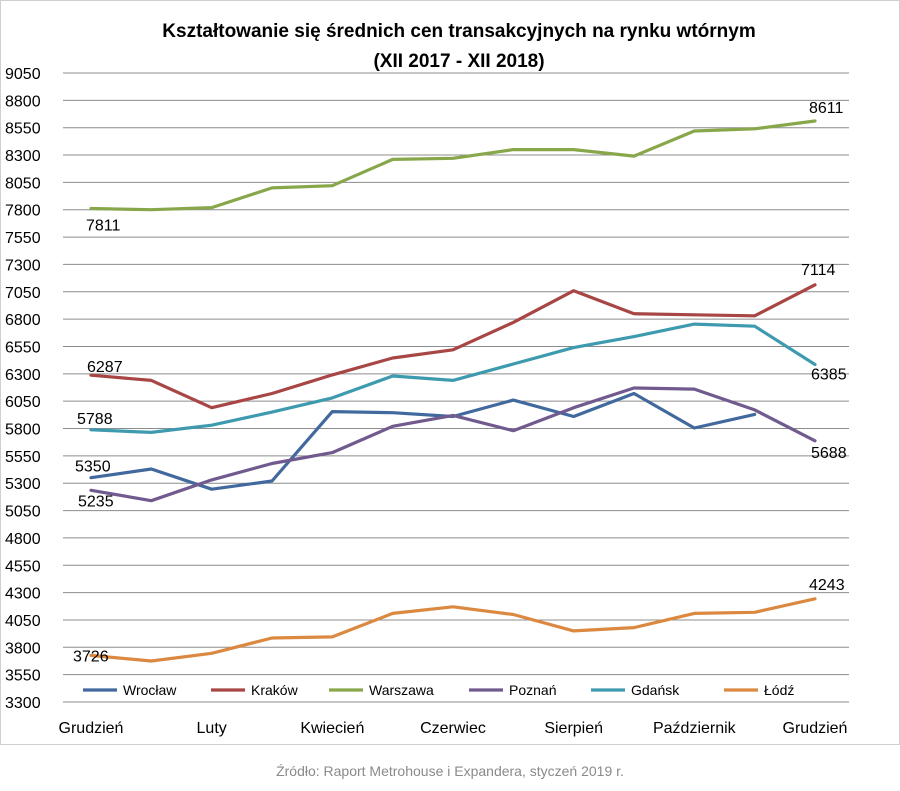 This screenshot has width=900, height=791. I want to click on data-label: 5688, so click(829, 453).